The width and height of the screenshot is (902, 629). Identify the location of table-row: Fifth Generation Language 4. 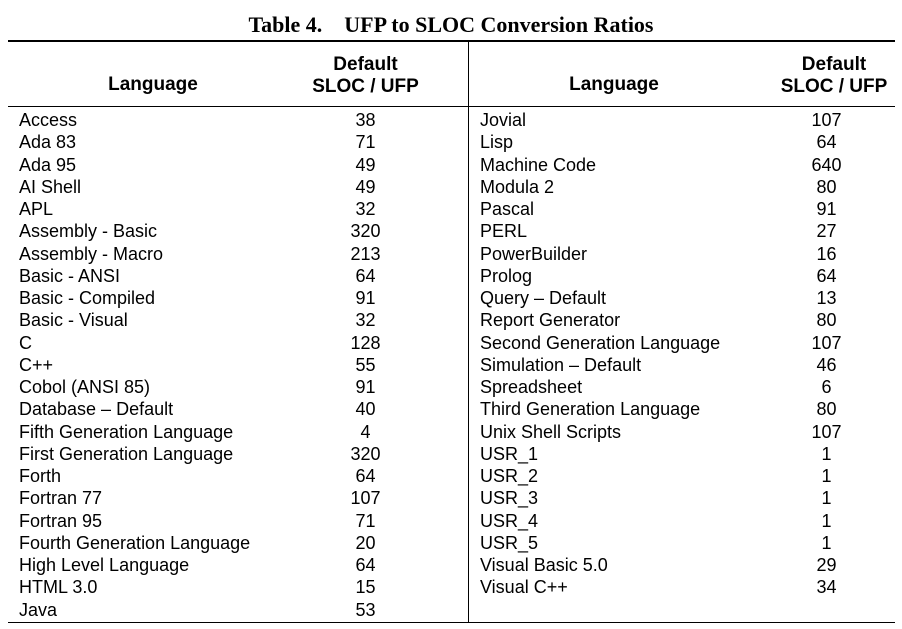
(238, 432).